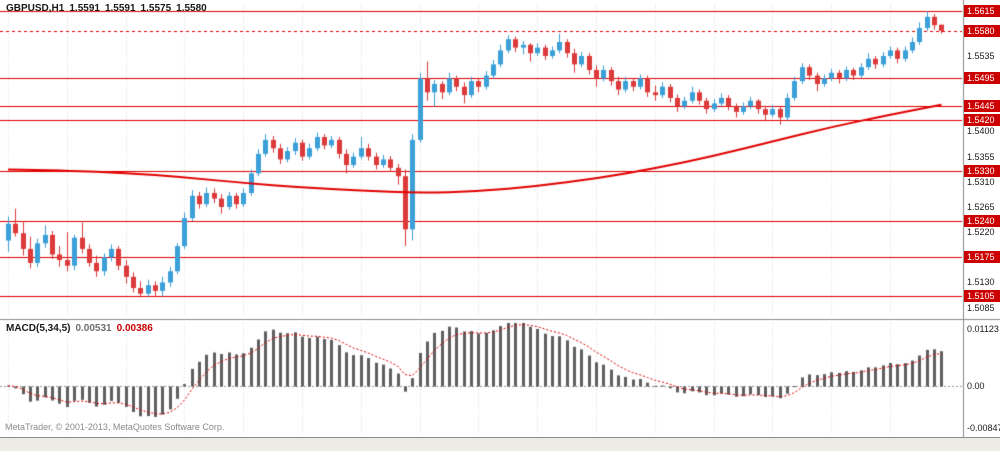  I want to click on price-level-badge: 1.5420, so click(982, 120).